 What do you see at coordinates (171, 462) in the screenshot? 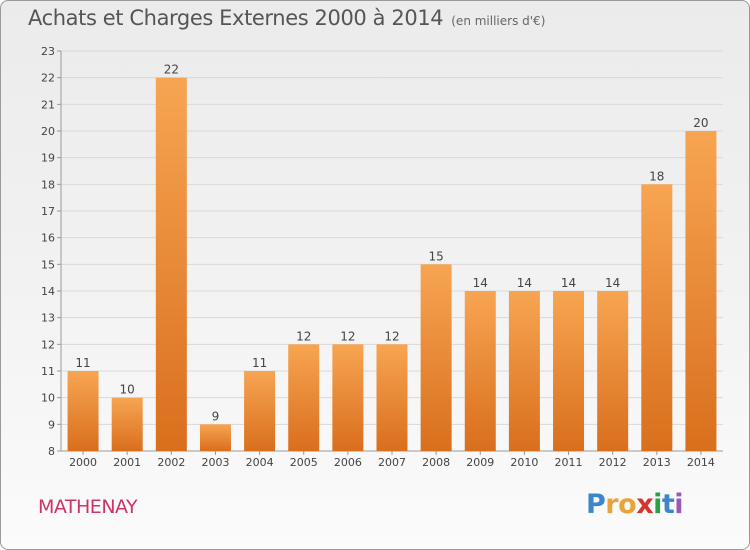
I see `x-tick-label: 2002` at bounding box center [171, 462].